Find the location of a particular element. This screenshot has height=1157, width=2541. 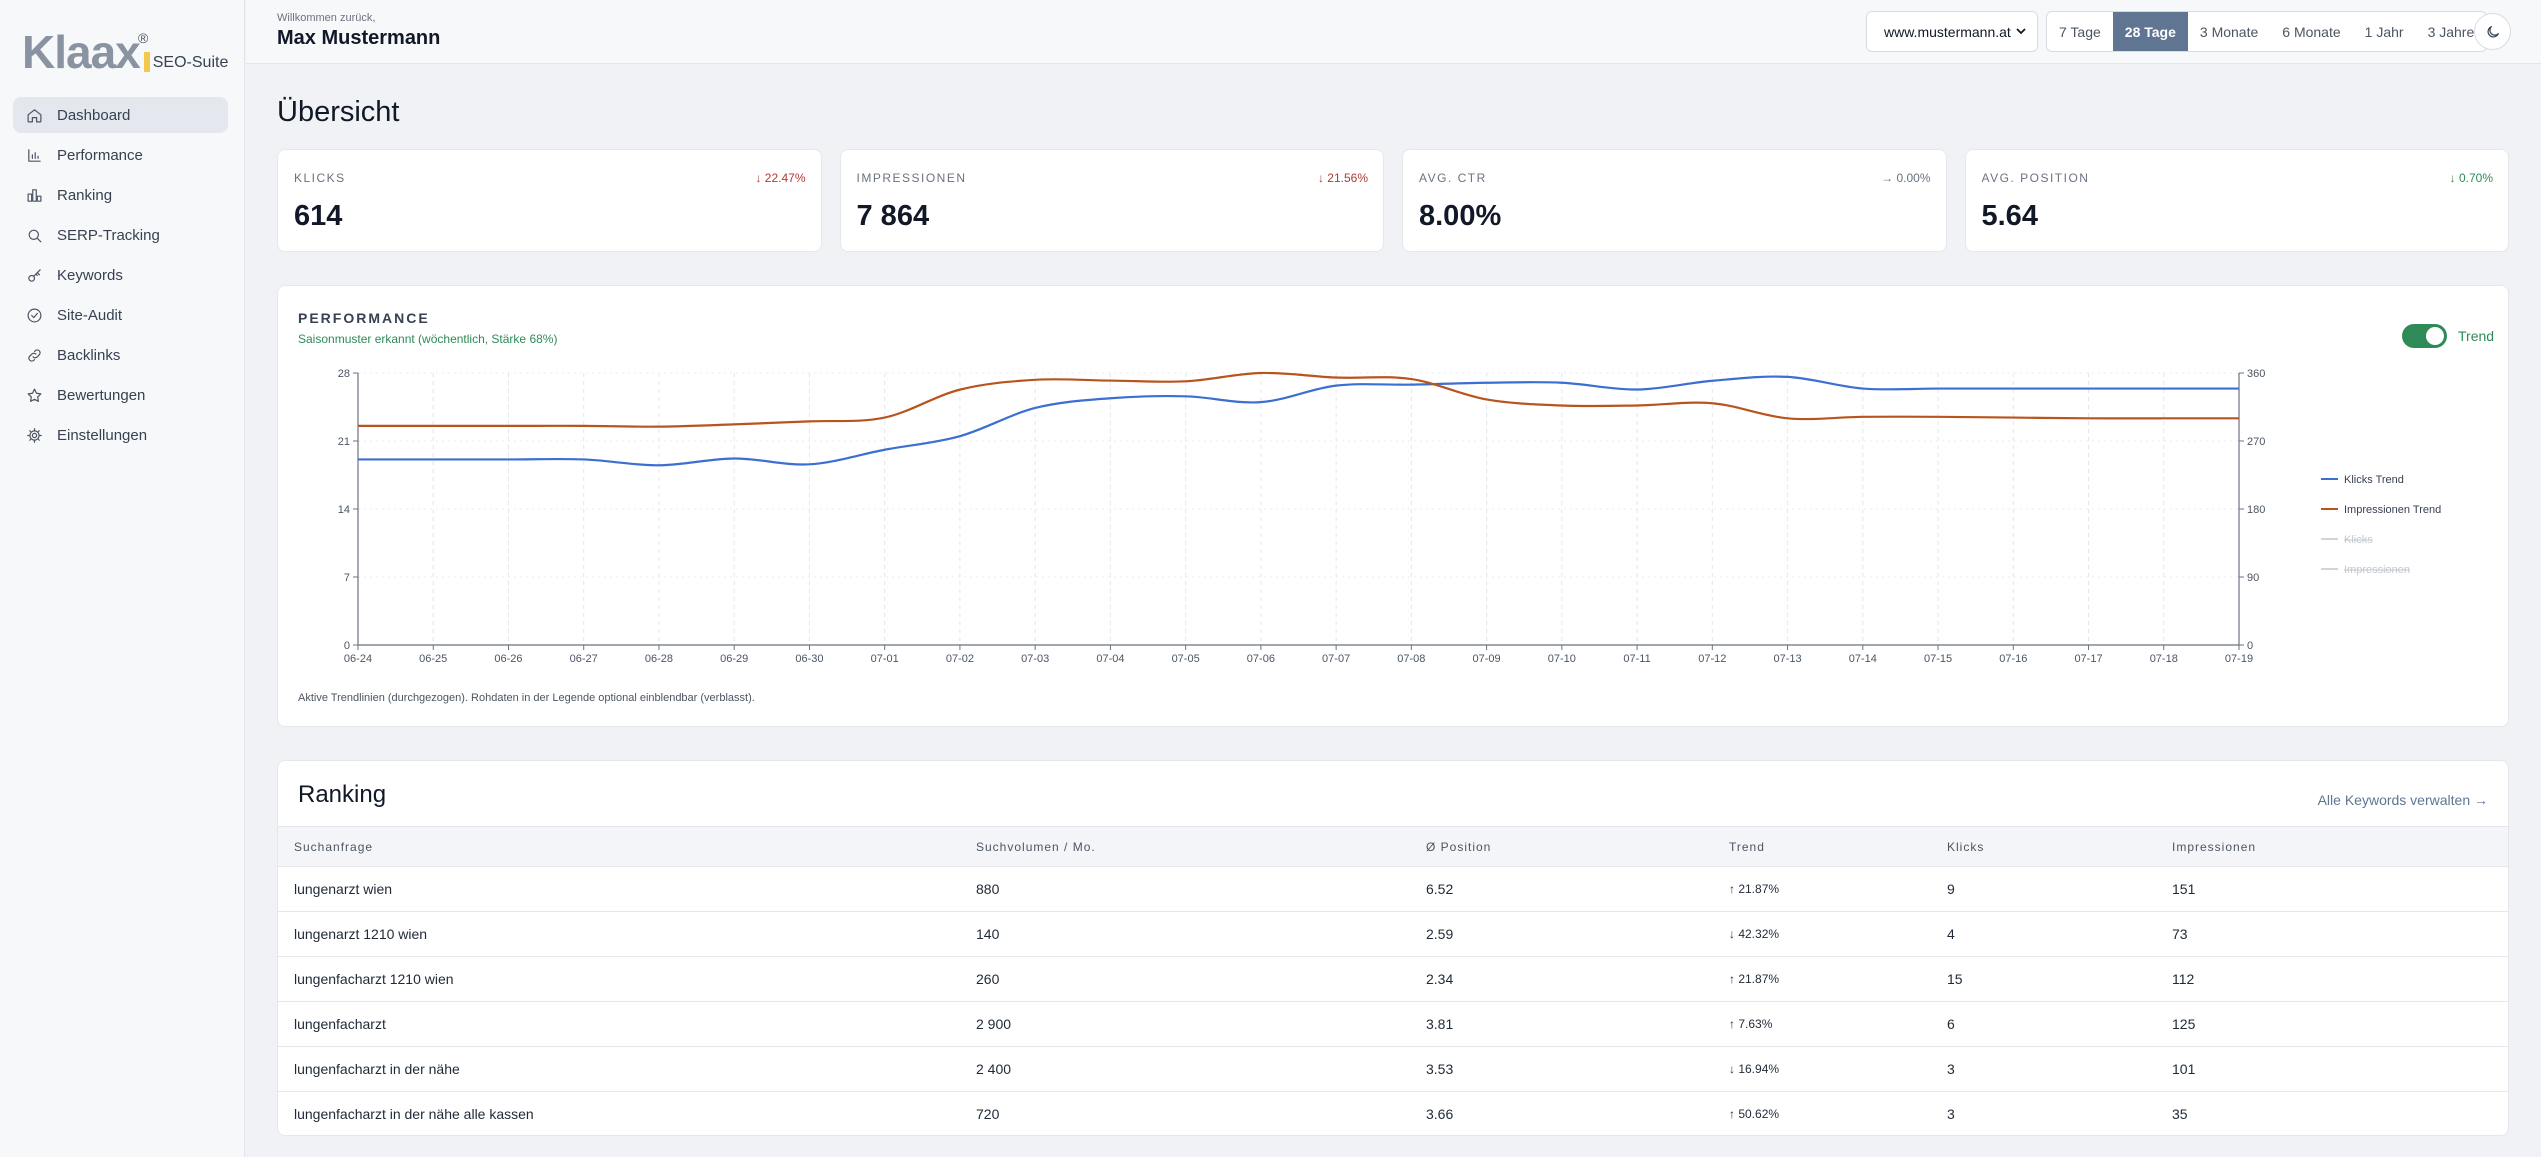

y-left-tick-label: 7 is located at coordinates (347, 578).